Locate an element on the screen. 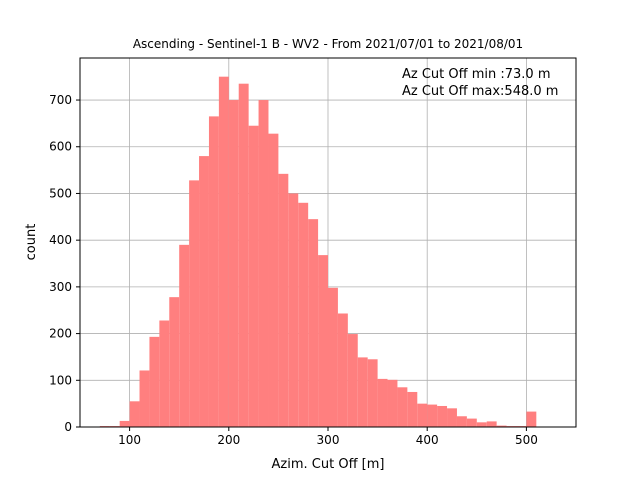  annotation-max: Az Cut Off max:548.0 m is located at coordinates (480, 91).